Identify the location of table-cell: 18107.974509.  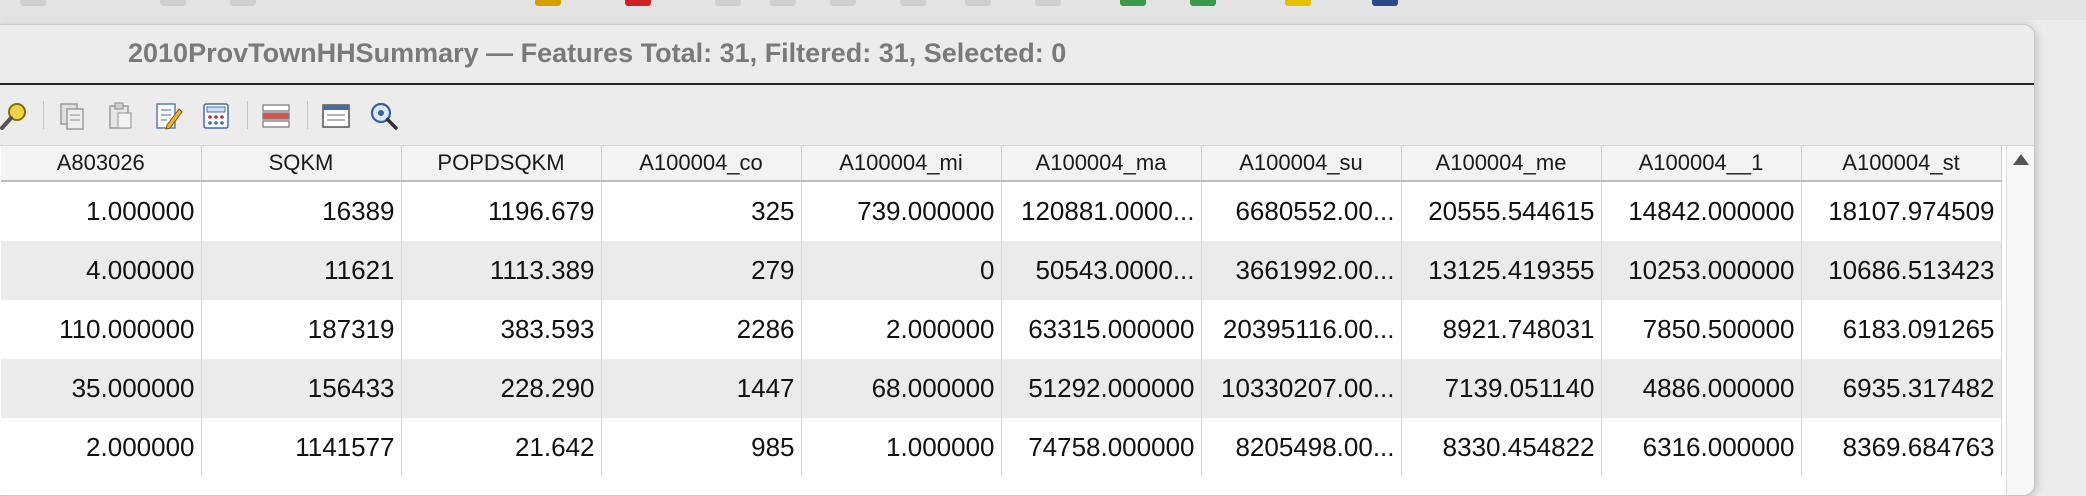
(1901, 211).